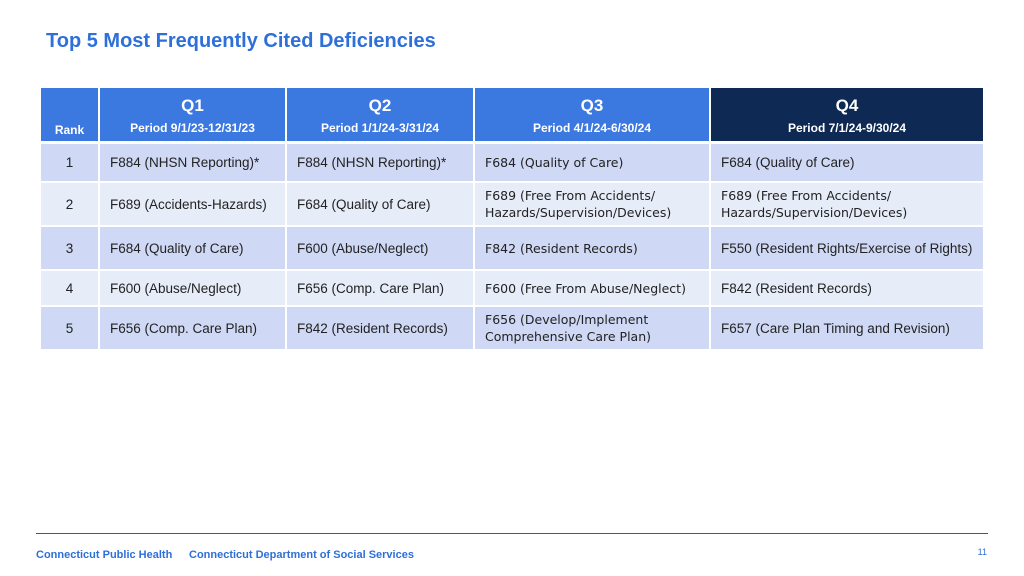  Describe the element at coordinates (592, 105) in the screenshot. I see `header-q3-label: Q3` at that location.